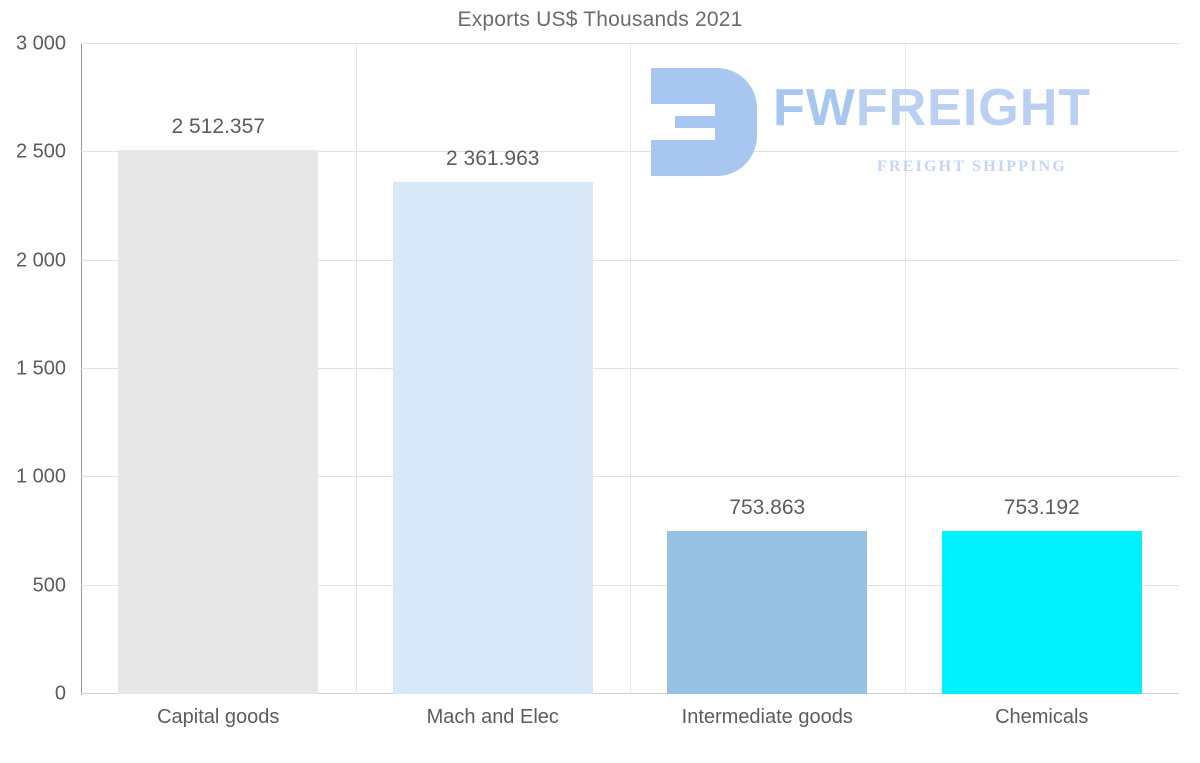  What do you see at coordinates (60, 693) in the screenshot?
I see `y-axis-tick-label: 0` at bounding box center [60, 693].